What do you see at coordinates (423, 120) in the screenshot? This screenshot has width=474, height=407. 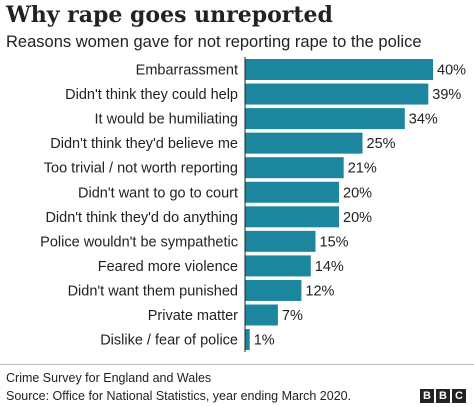 I see `value-label: 34%` at bounding box center [423, 120].